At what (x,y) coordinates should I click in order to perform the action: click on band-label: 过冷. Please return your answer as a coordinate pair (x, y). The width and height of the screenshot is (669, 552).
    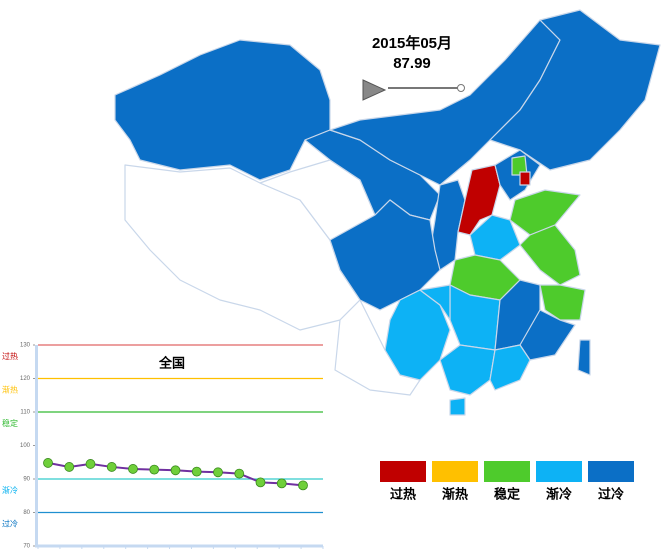
    Looking at the image, I should click on (10, 524).